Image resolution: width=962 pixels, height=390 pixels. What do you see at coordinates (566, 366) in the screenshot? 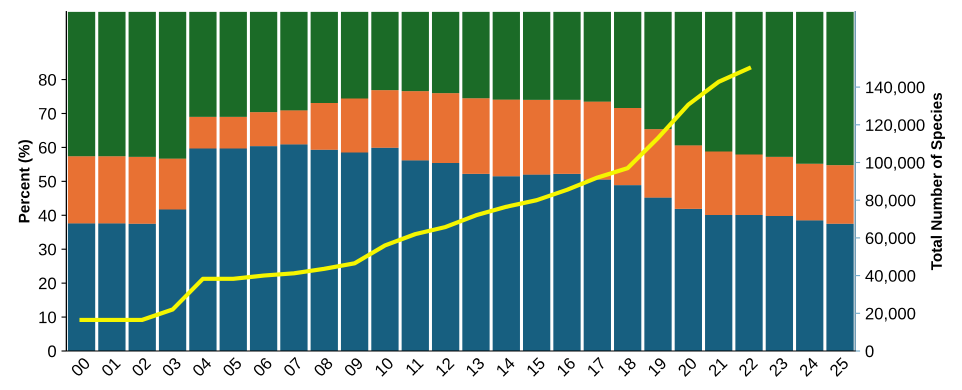
I see `x-tick-label: 16` at bounding box center [566, 366].